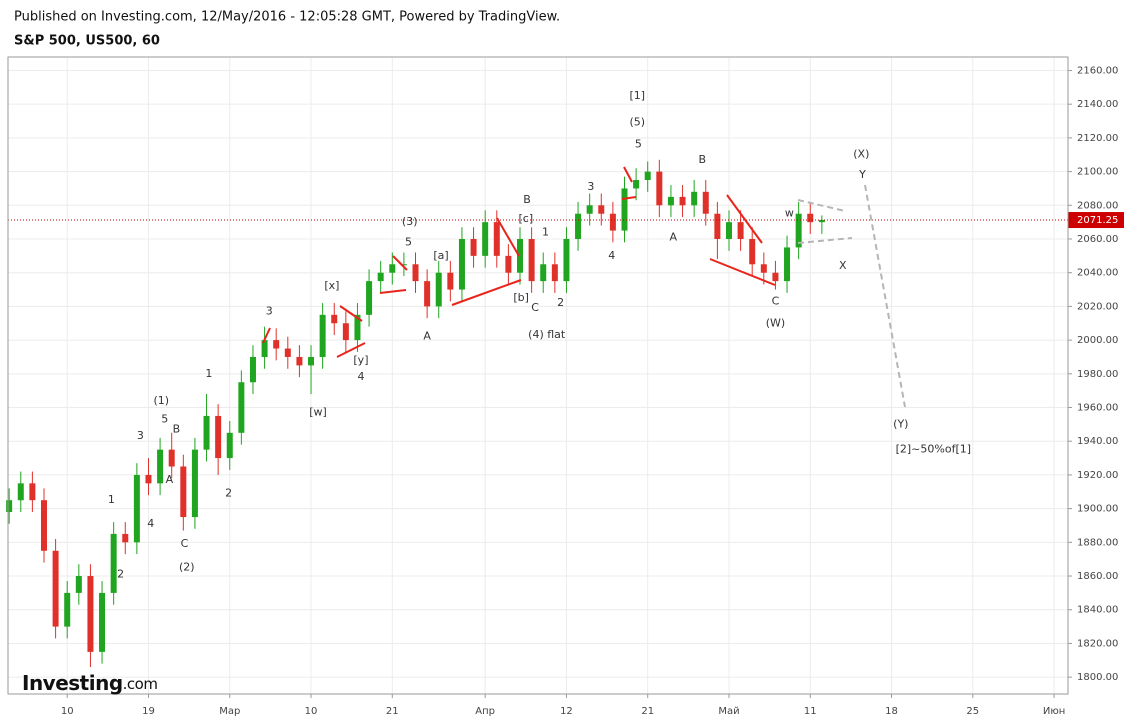 The image size is (1131, 724). Describe the element at coordinates (933, 449) in the screenshot. I see `wave-label: [2]~50%of[1]` at that location.